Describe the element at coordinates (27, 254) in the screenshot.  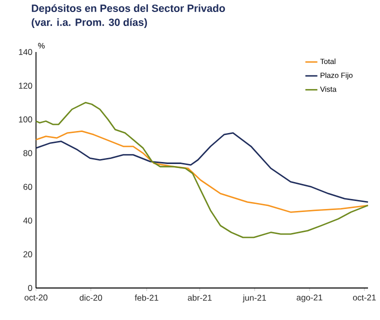
I see `y-tick-label: 20` at that location.